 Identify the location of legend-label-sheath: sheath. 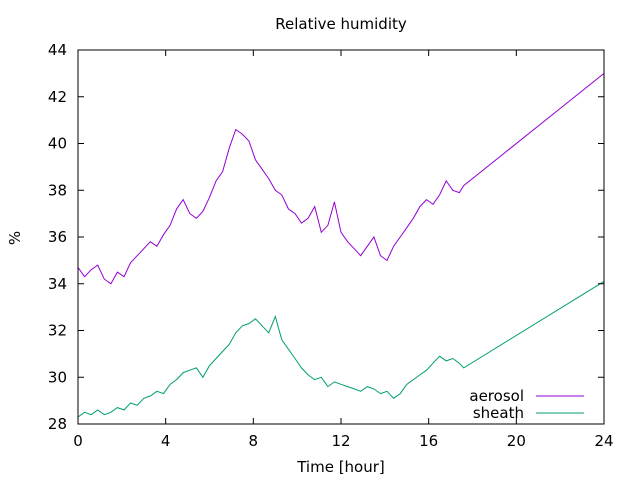
(498, 413).